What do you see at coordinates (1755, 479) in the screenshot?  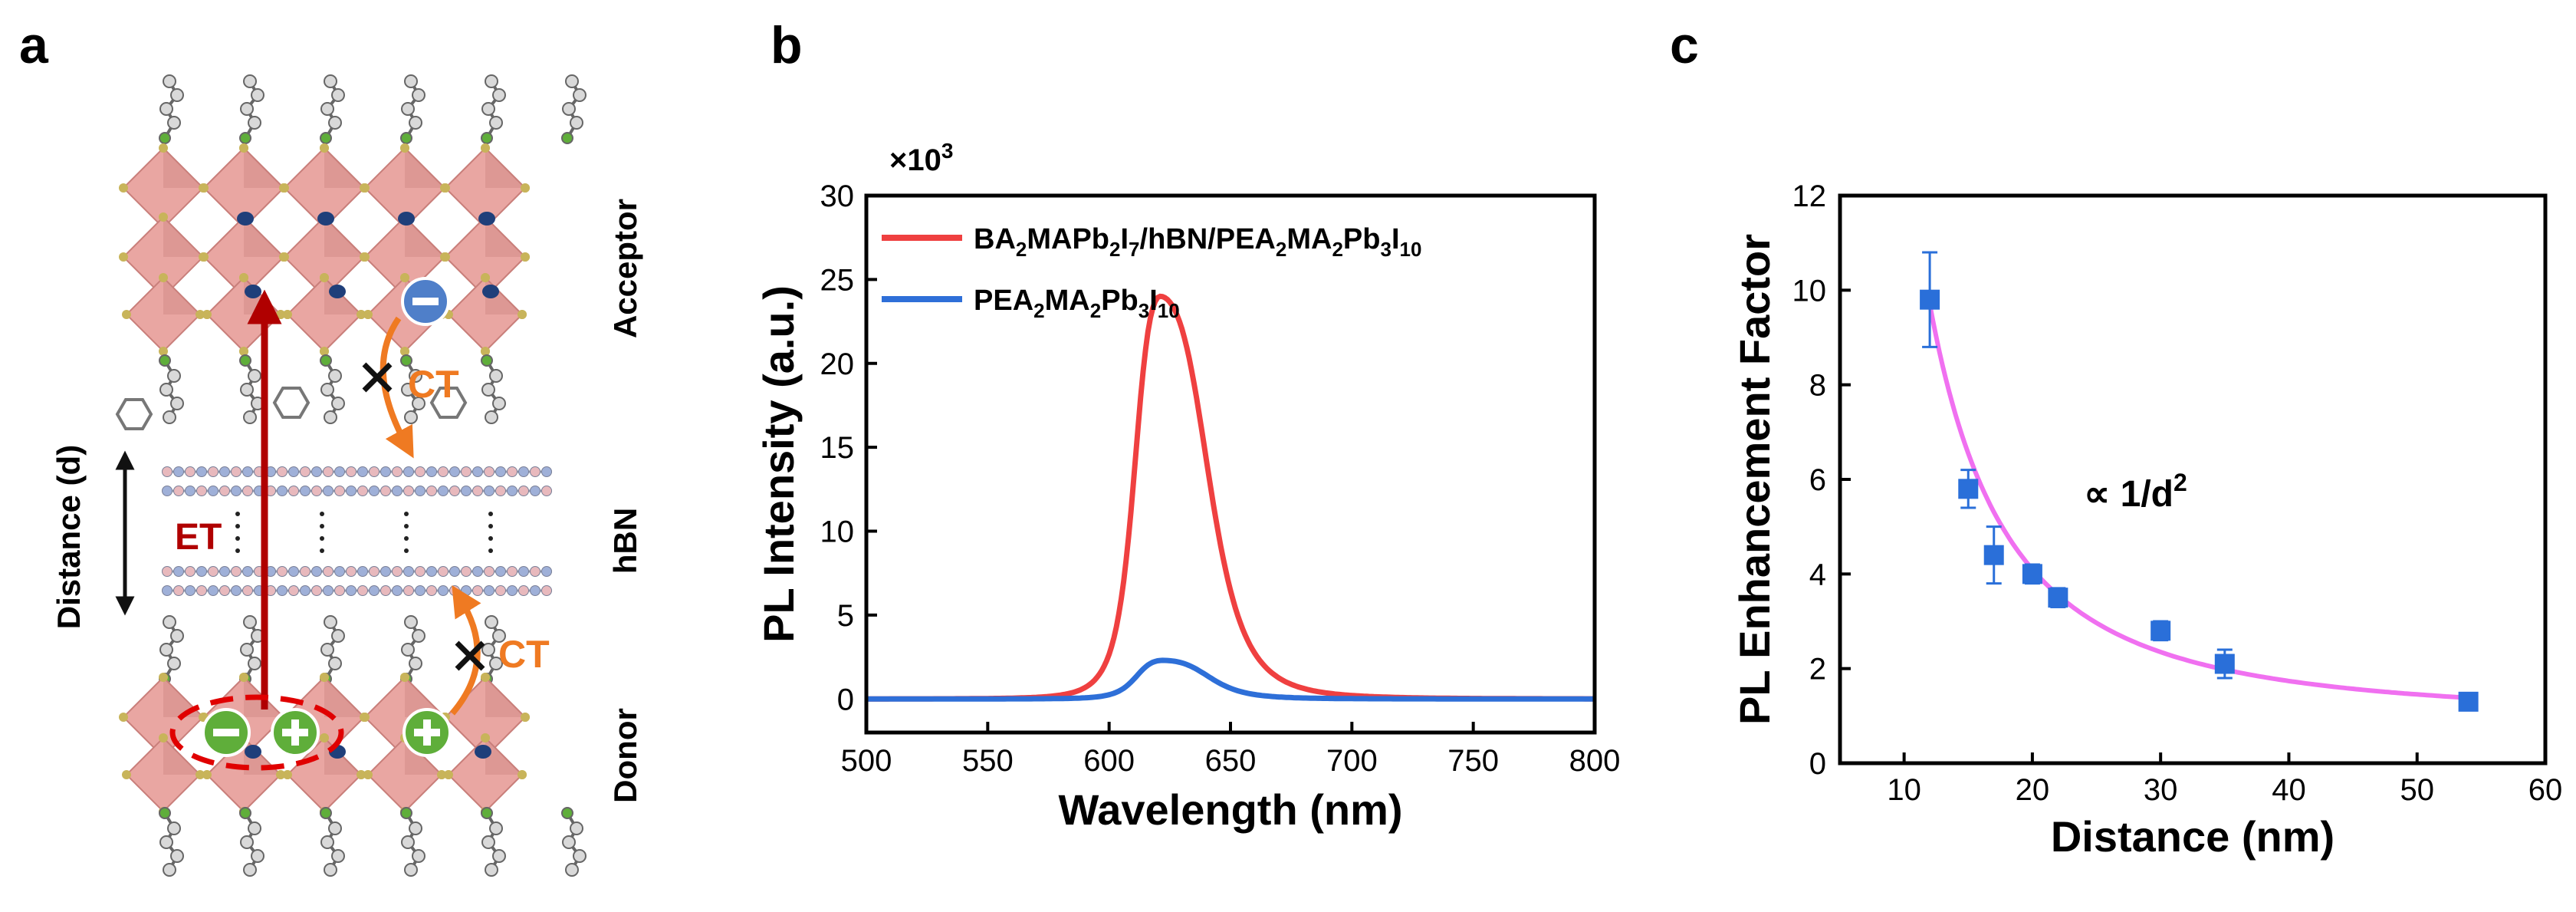 I see `c-y-axis-title: PL Enhancement Factor` at bounding box center [1755, 479].